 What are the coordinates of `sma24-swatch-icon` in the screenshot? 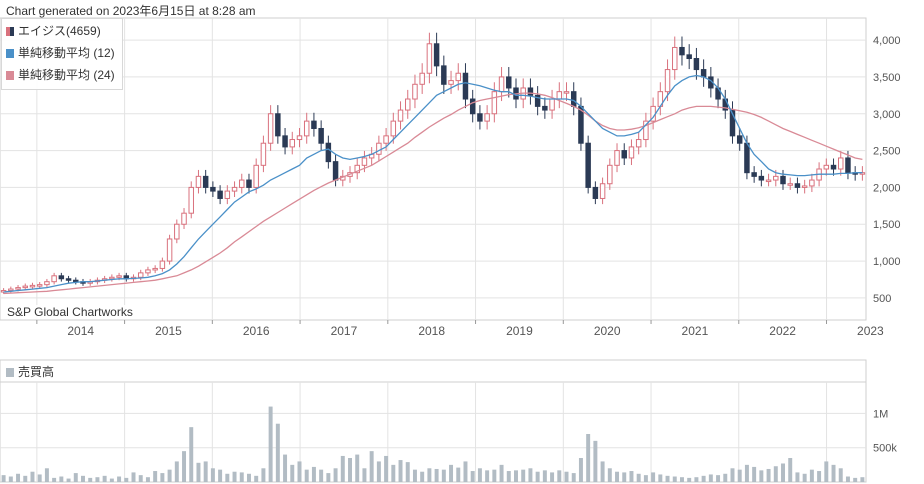 It's located at (10, 75).